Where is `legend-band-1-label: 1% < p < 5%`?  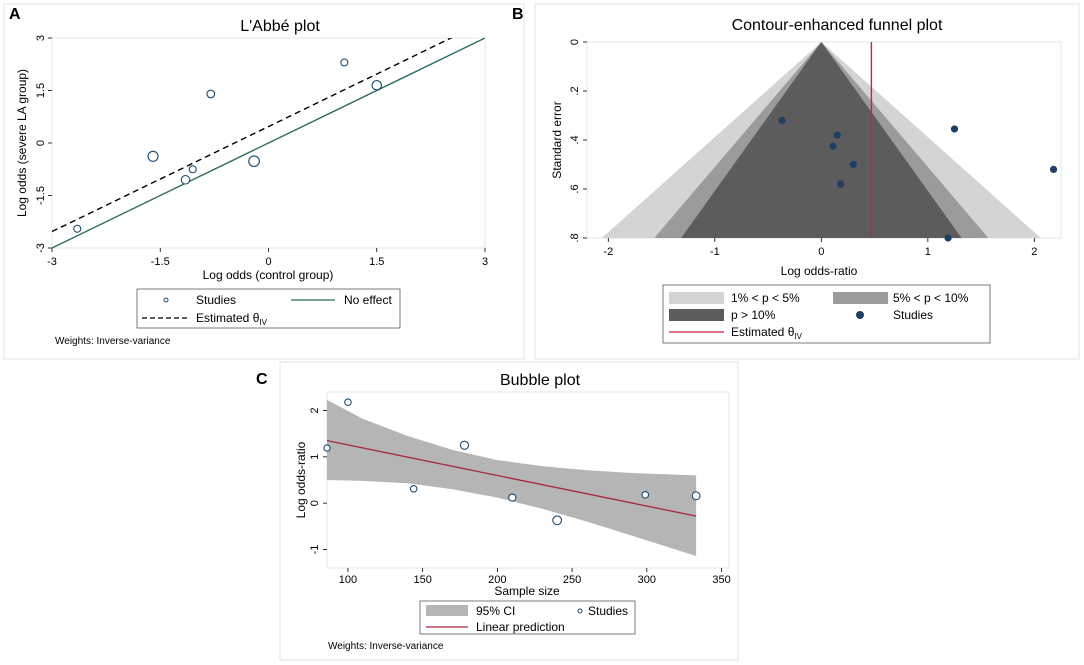 legend-band-1-label: 1% < p < 5% is located at coordinates (765, 298).